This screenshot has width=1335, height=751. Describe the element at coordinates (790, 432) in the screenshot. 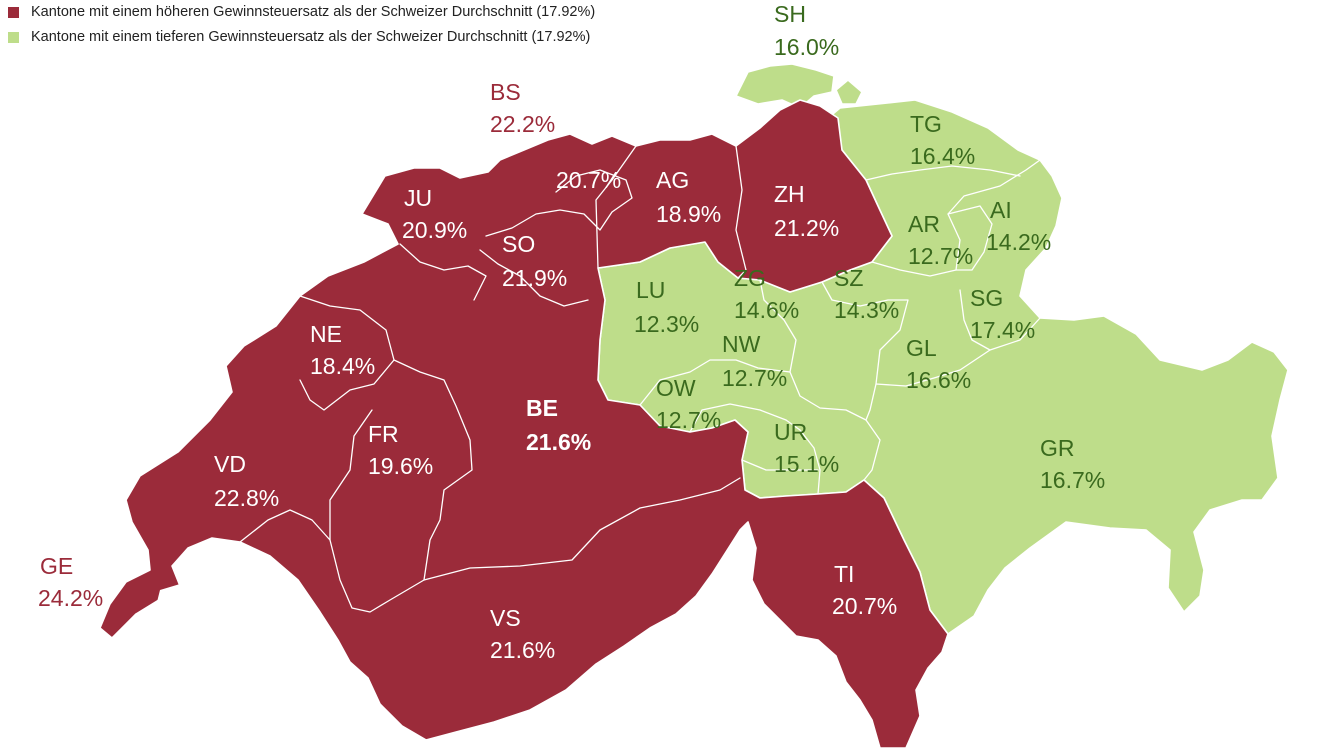

I see `label-ur-name: UR` at that location.